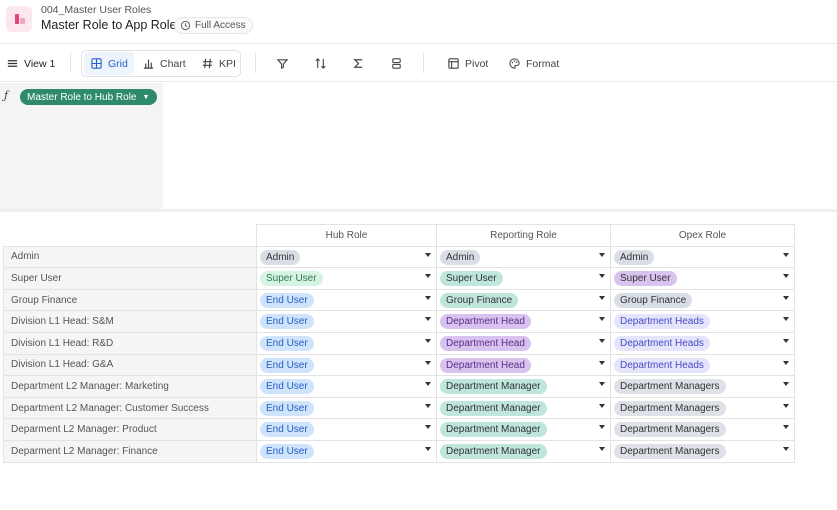 The height and width of the screenshot is (510, 837). I want to click on opex-role-chip: Department Heads, so click(662, 322).